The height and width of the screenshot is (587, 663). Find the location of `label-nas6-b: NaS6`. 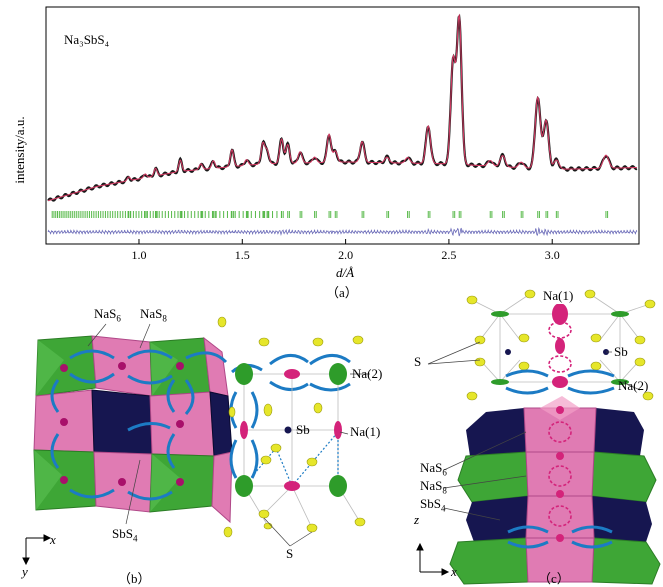

label-nas6-b: NaS6 is located at coordinates (107, 315).